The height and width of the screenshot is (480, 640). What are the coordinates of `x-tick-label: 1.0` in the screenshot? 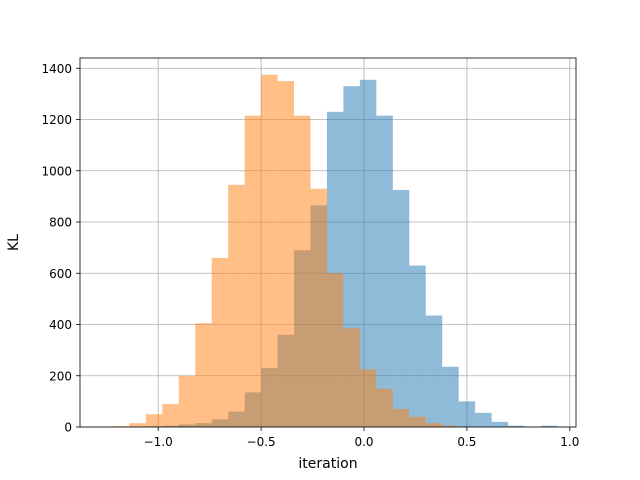 It's located at (569, 442).